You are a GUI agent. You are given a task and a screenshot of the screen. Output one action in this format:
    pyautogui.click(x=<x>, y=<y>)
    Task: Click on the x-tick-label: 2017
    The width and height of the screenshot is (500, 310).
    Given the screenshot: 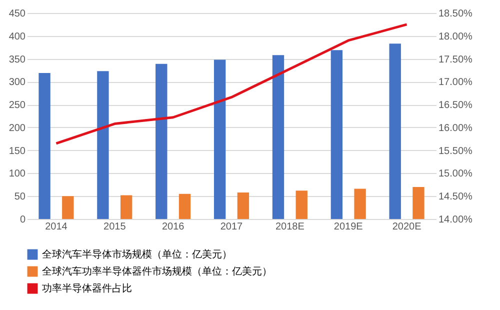 What is the action you would take?
    pyautogui.click(x=232, y=227)
    